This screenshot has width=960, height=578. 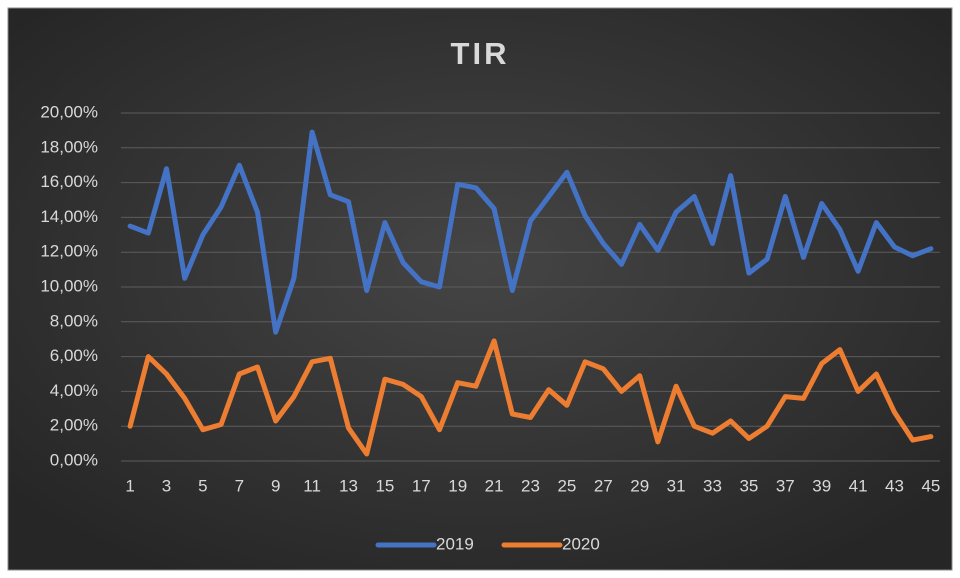 I want to click on x-tick-label: 25, so click(x=566, y=485).